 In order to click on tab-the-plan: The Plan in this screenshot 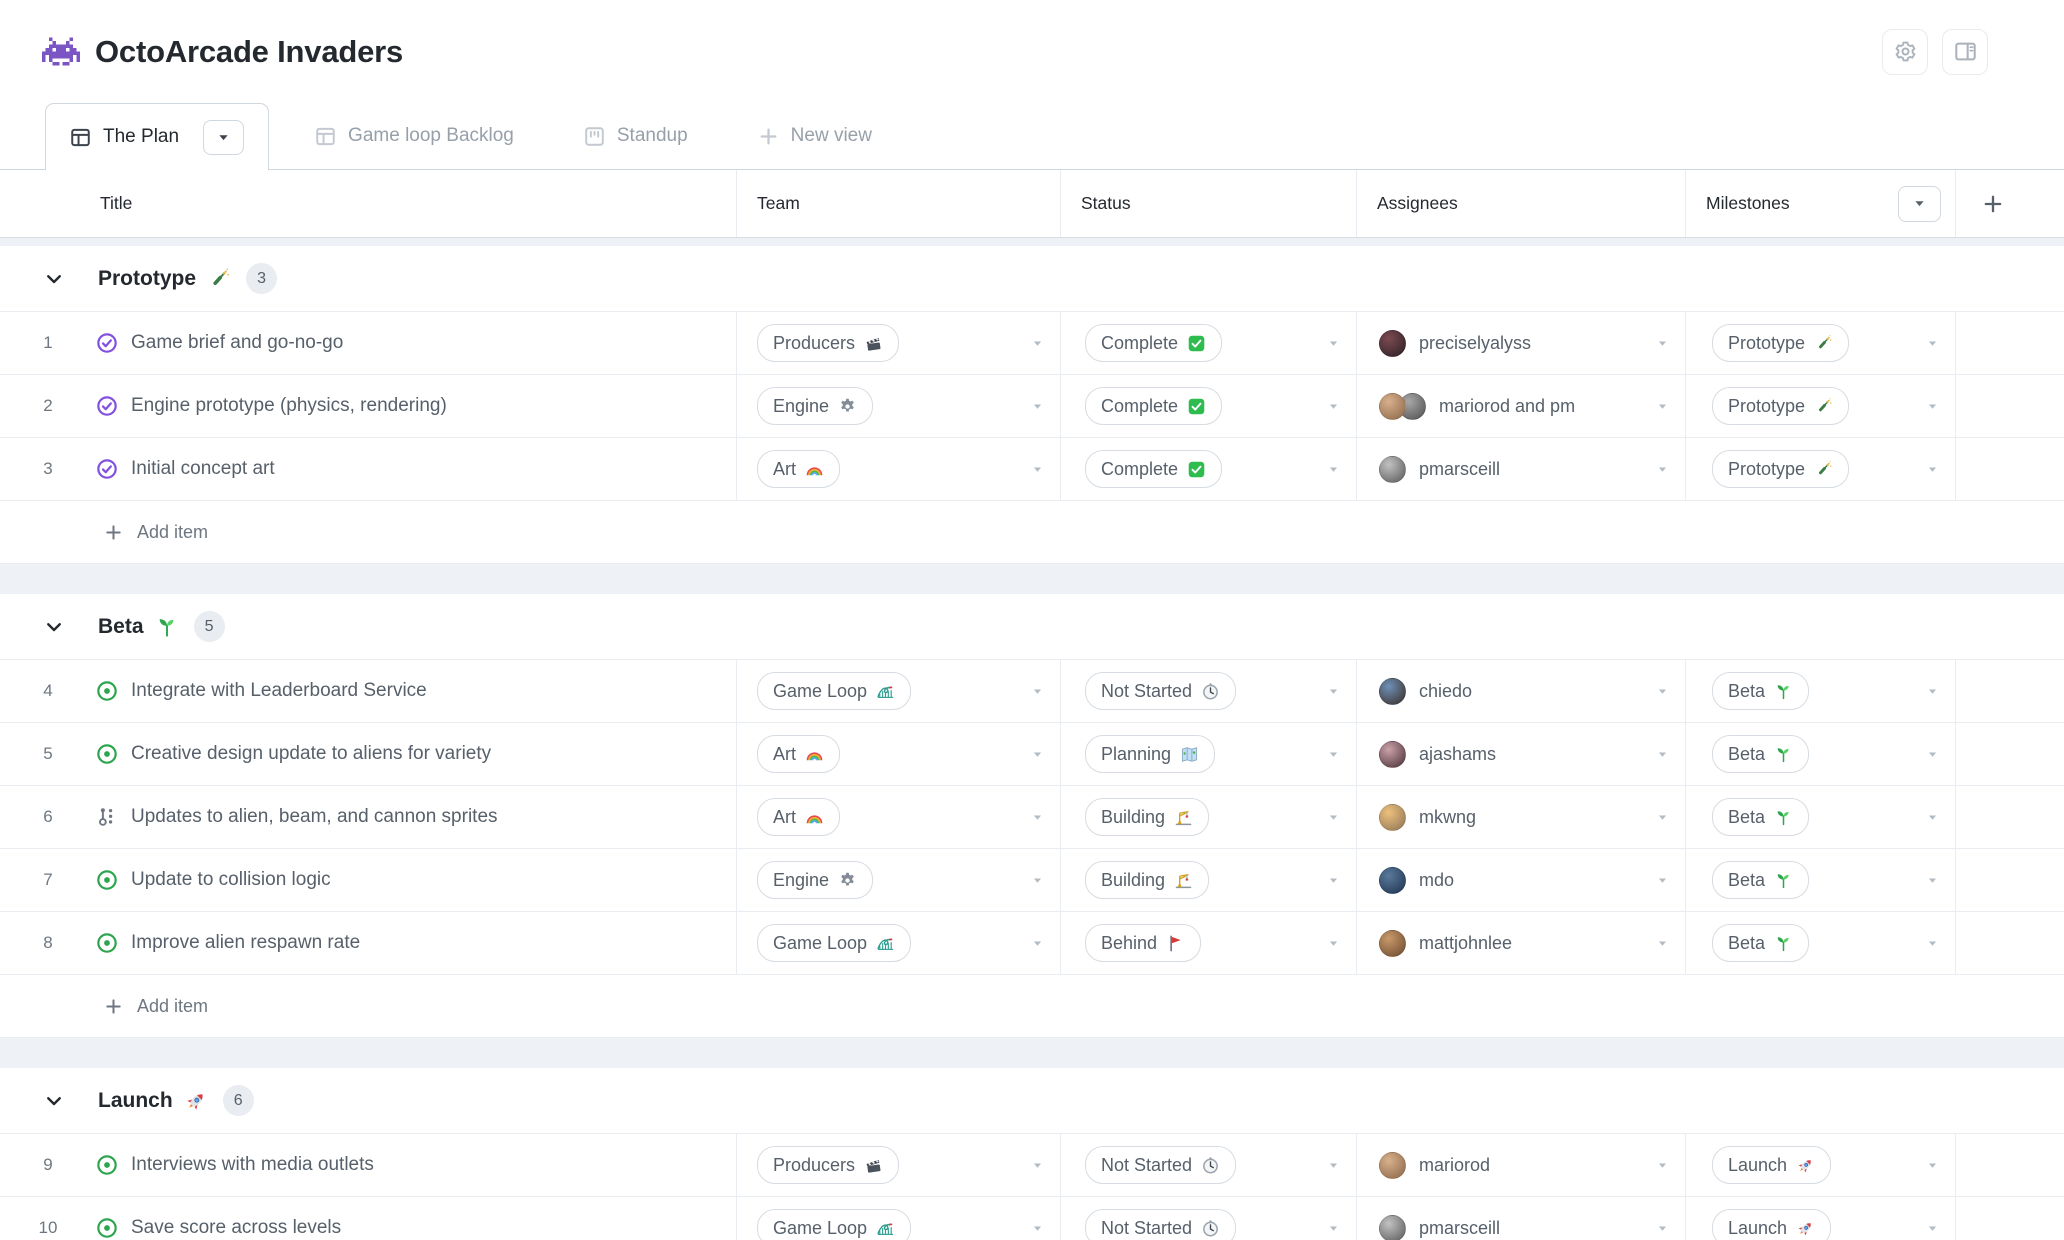, I will do `click(157, 136)`.